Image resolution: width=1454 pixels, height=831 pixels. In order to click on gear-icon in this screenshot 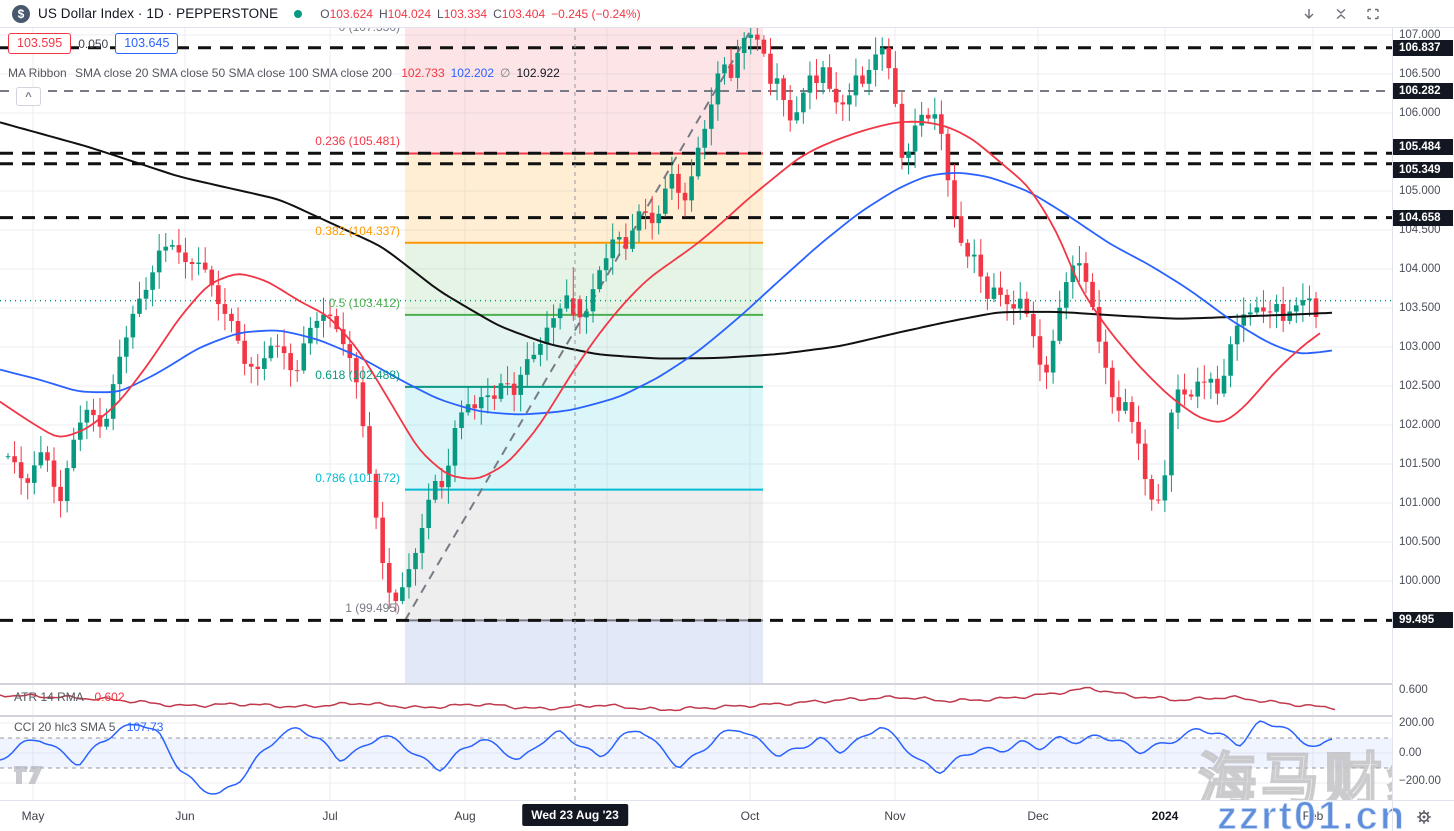, I will do `click(1424, 817)`.